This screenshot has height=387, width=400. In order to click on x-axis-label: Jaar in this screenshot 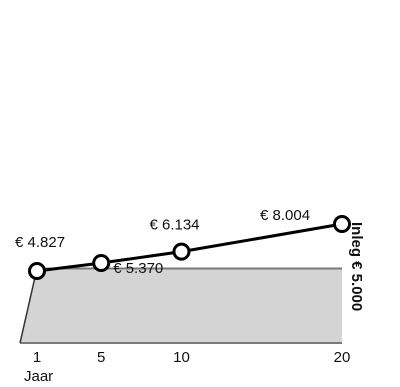, I will do `click(38, 376)`.